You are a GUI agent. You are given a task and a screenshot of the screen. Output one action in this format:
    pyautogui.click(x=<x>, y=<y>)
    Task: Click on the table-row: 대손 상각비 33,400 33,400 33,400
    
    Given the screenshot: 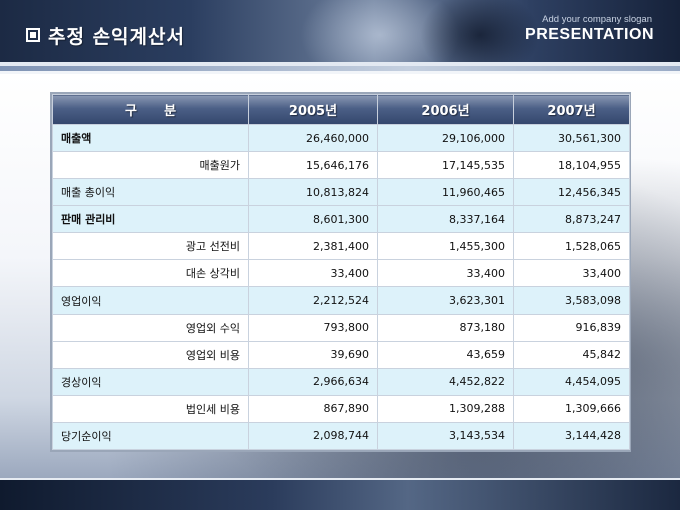 What is the action you would take?
    pyautogui.click(x=341, y=273)
    